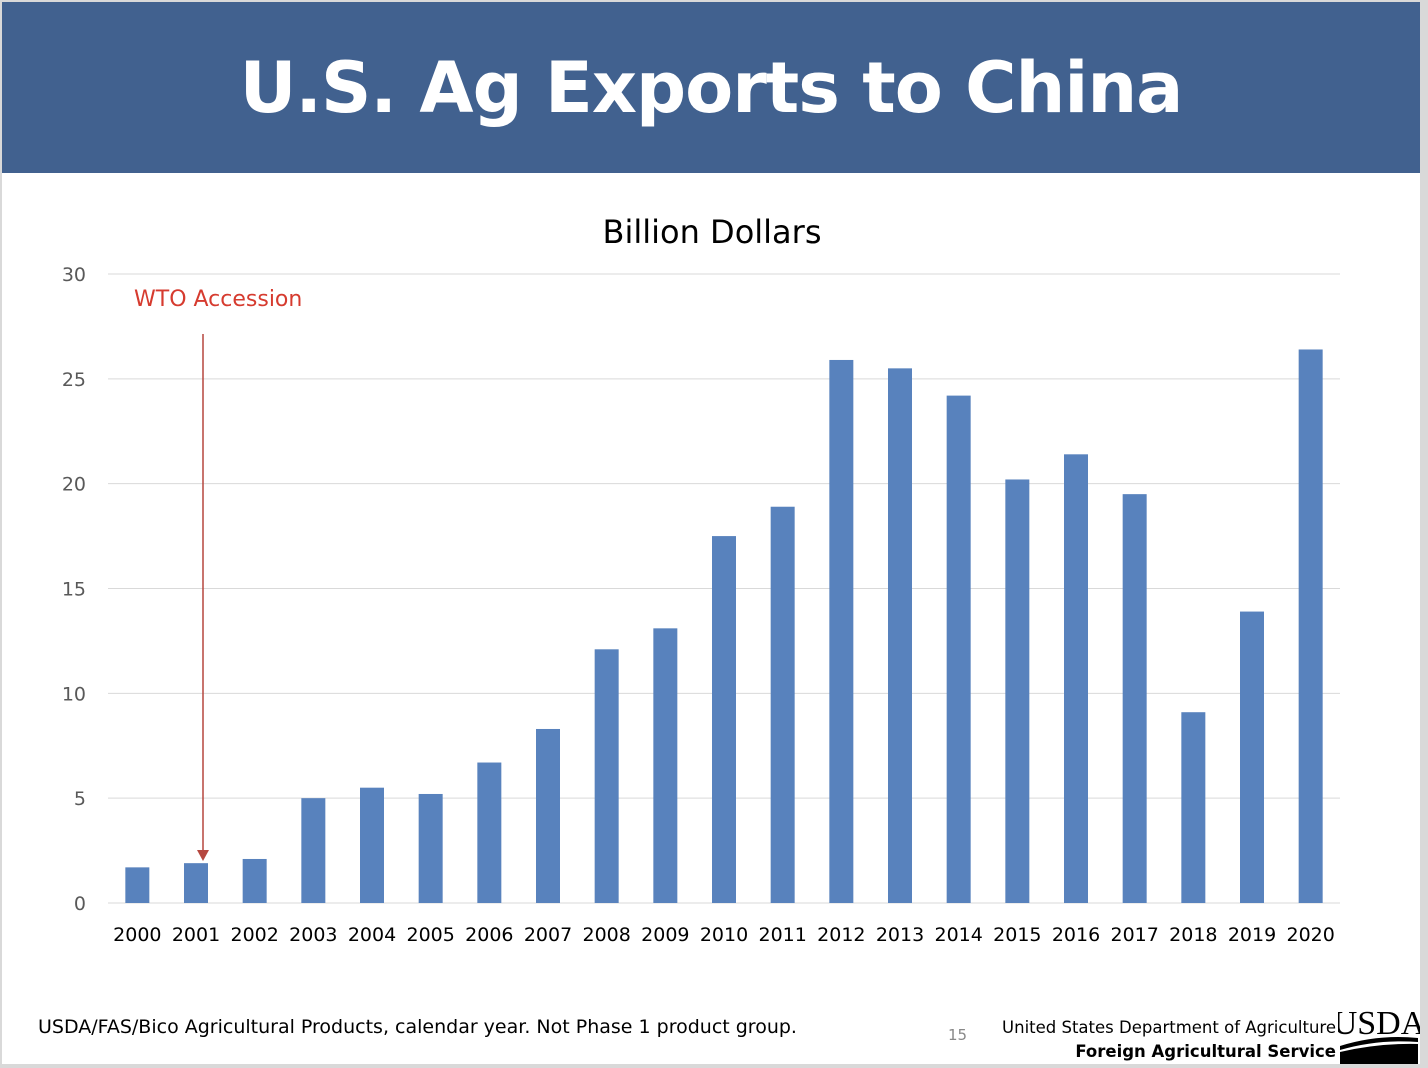 The height and width of the screenshot is (1068, 1428). What do you see at coordinates (489, 935) in the screenshot?
I see `x-tick-label: 2006` at bounding box center [489, 935].